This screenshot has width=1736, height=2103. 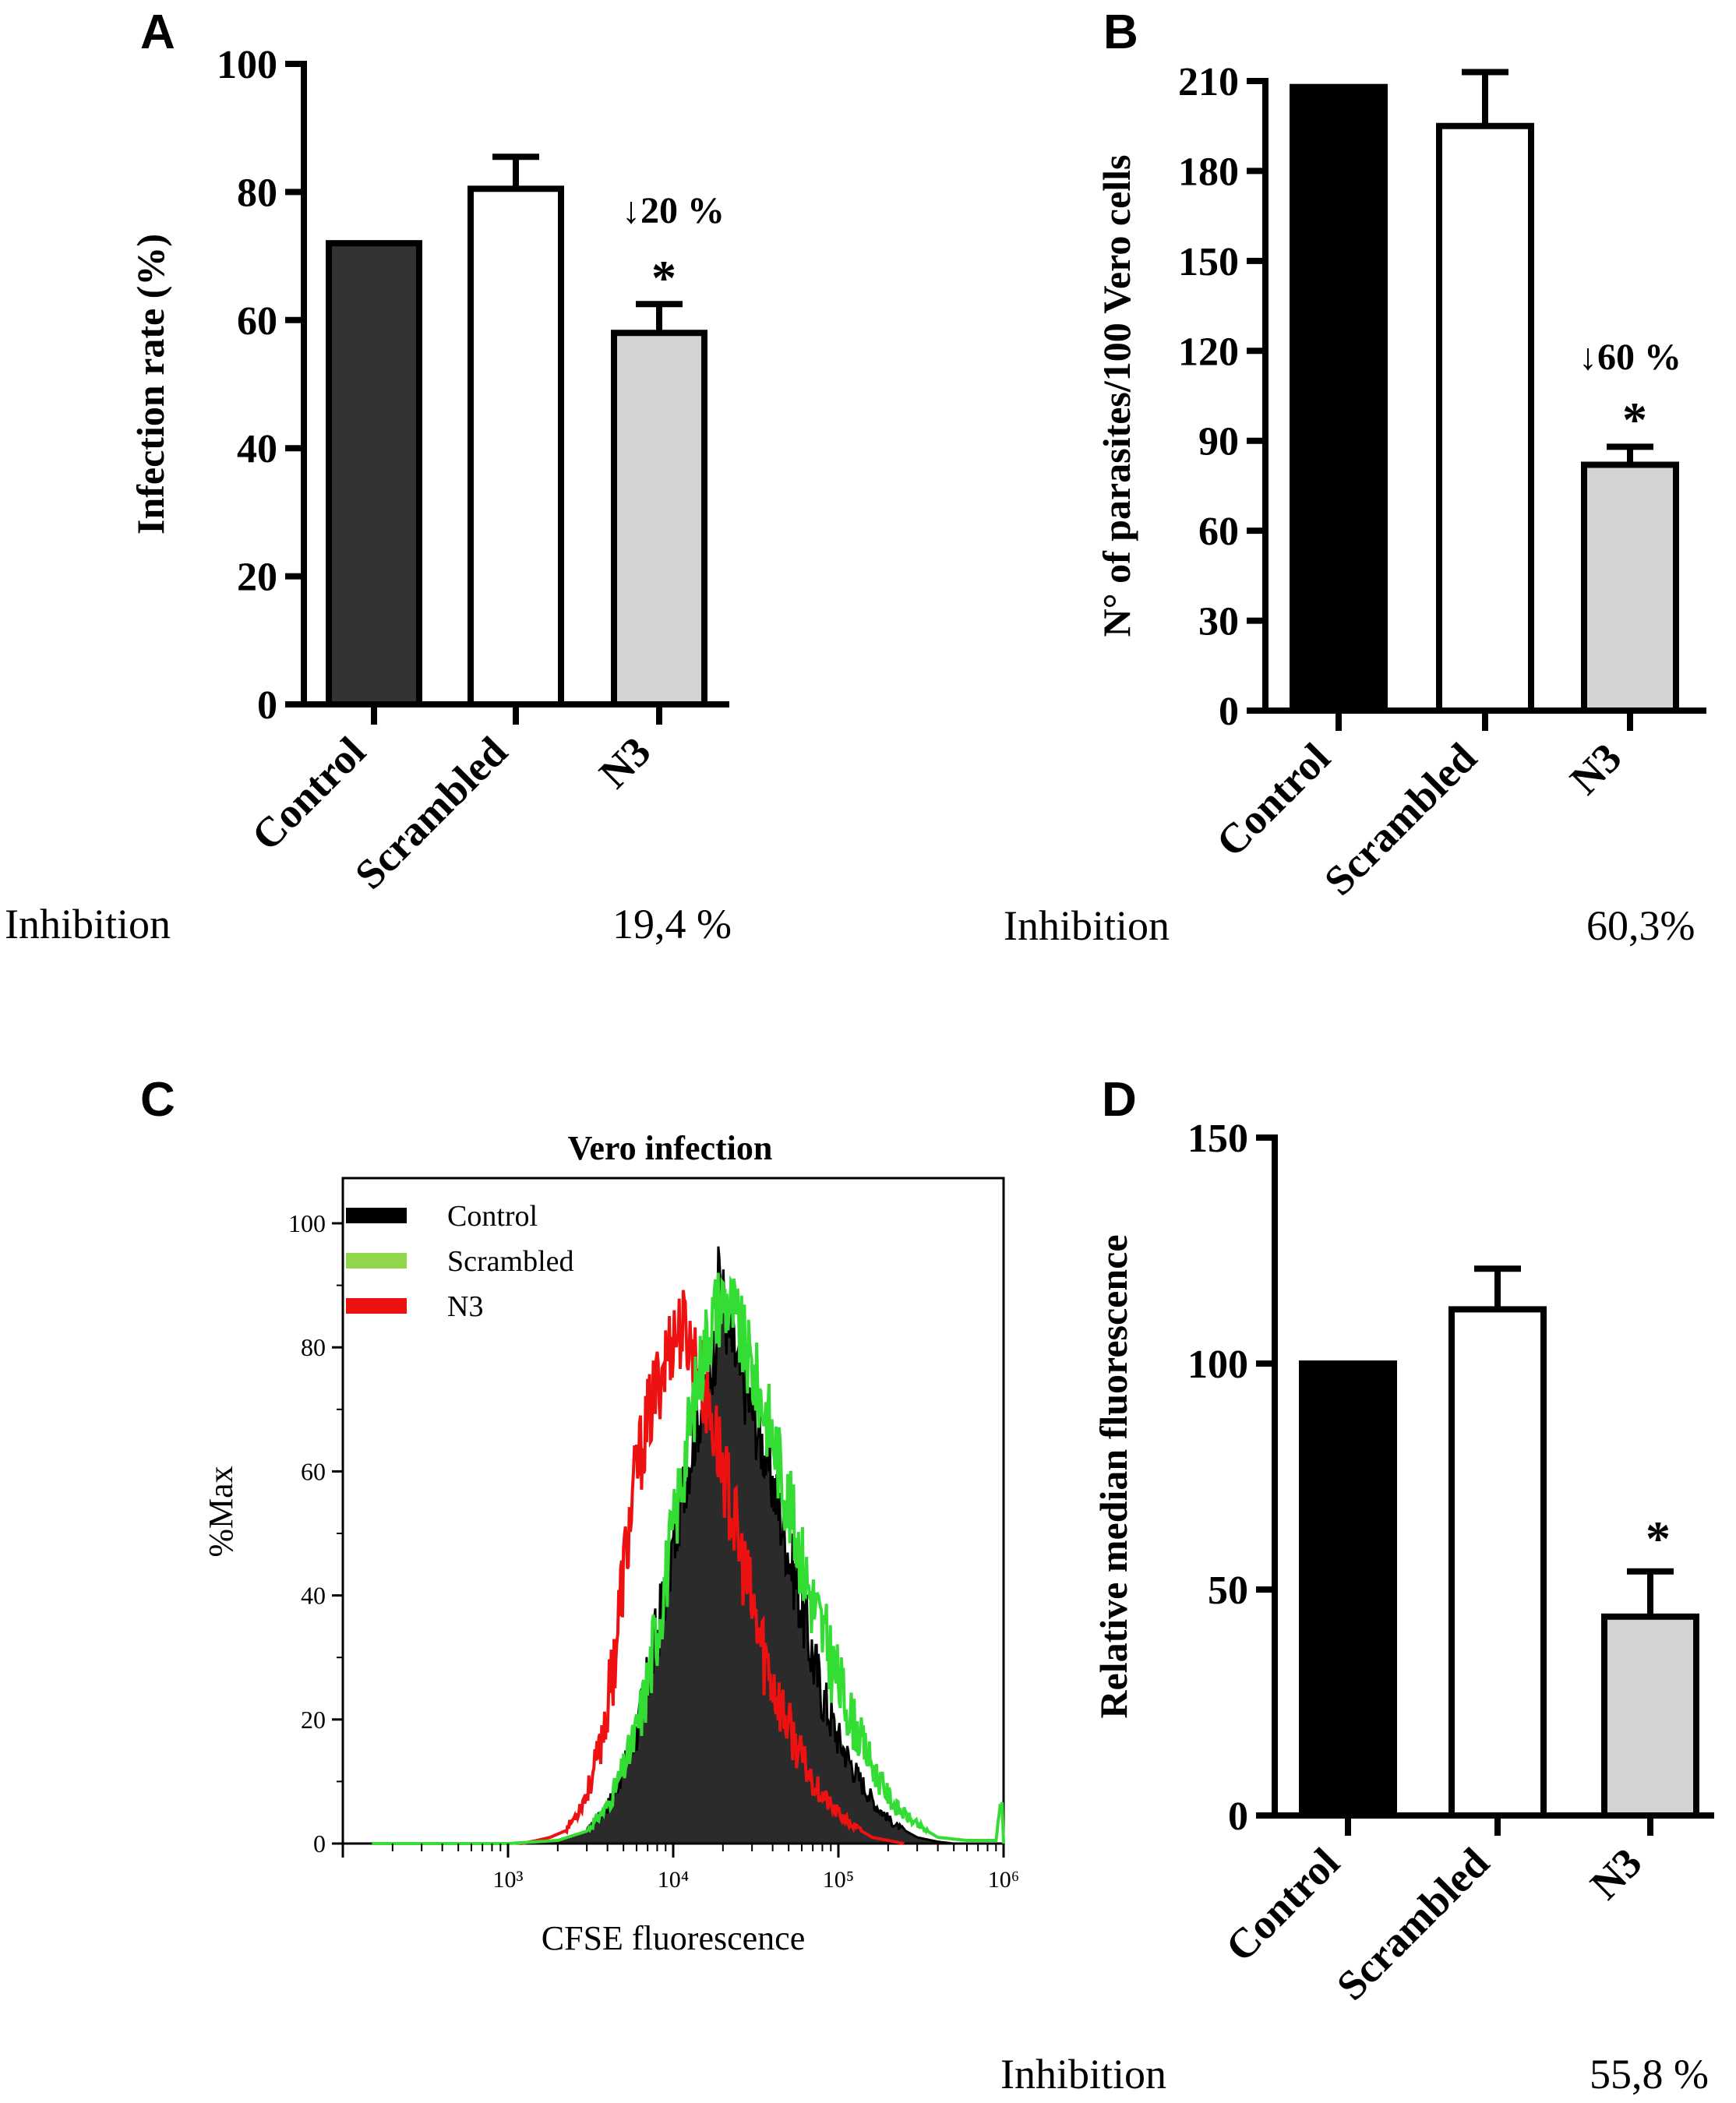 I want to click on series-scrambled-histogram, so click(x=688, y=1558).